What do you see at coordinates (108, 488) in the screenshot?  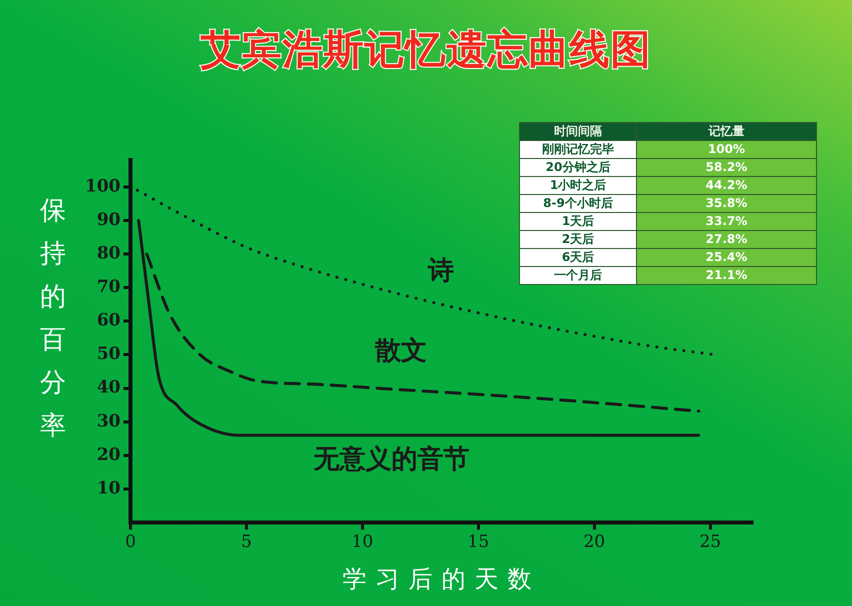 I see `y-tick-label: 10` at bounding box center [108, 488].